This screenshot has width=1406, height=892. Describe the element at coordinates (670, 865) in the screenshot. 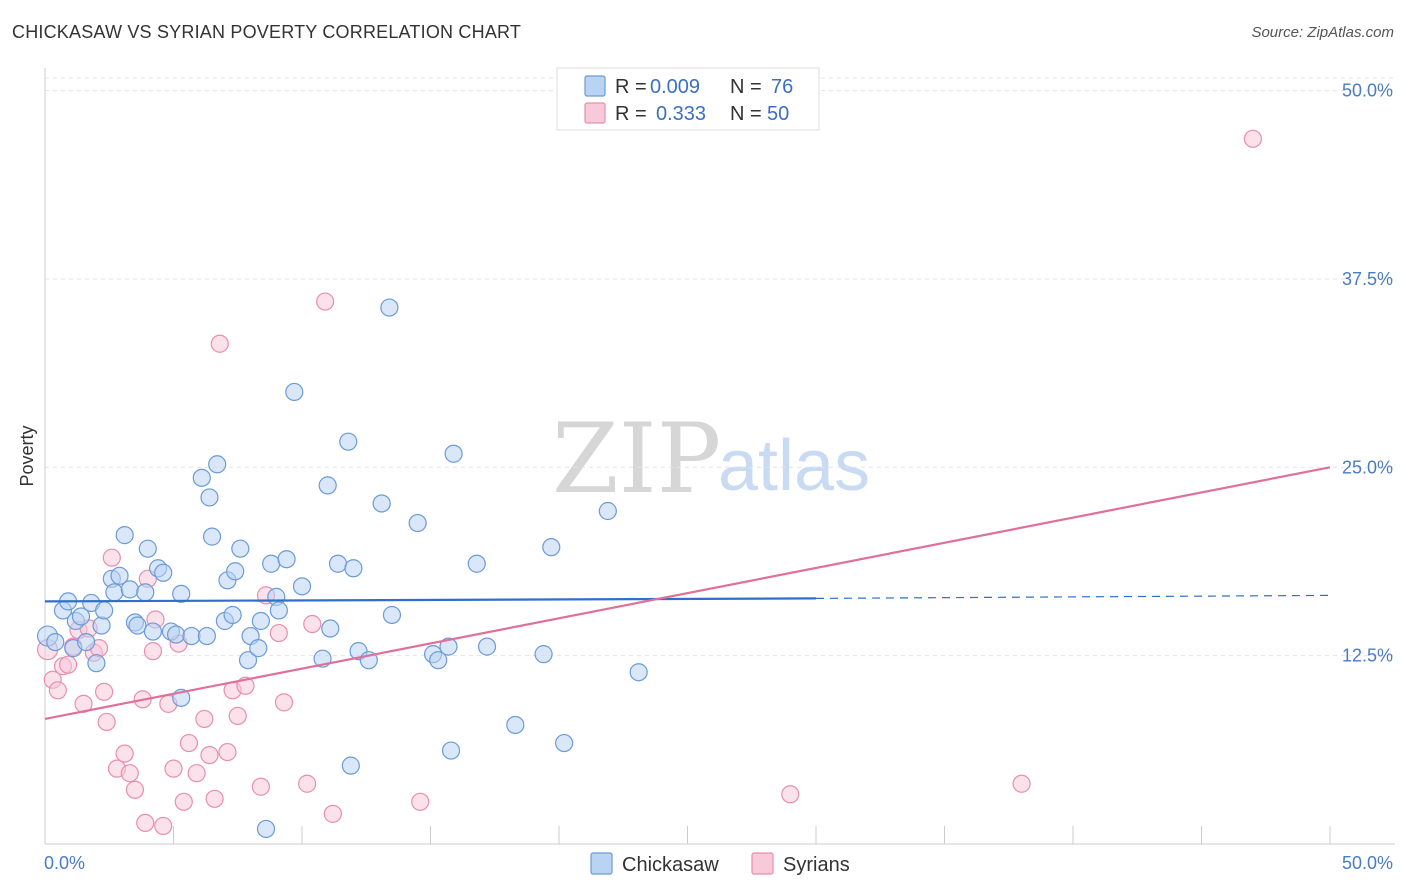

I see `bottom-legend-label-chickasaw: Chickasaw` at that location.